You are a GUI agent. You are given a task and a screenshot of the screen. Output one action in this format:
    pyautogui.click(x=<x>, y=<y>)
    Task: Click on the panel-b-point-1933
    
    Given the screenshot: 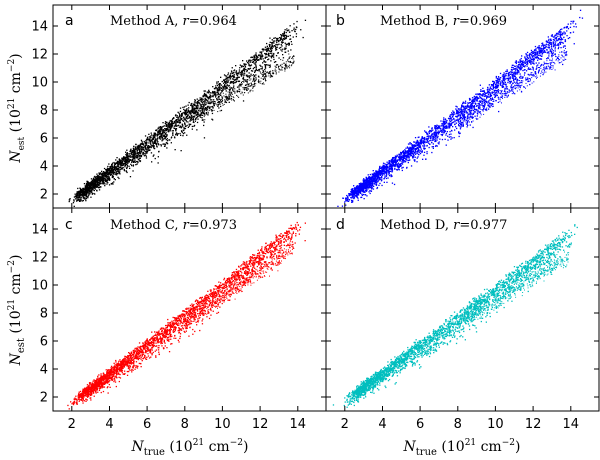 What is the action you would take?
    pyautogui.click(x=352, y=202)
    